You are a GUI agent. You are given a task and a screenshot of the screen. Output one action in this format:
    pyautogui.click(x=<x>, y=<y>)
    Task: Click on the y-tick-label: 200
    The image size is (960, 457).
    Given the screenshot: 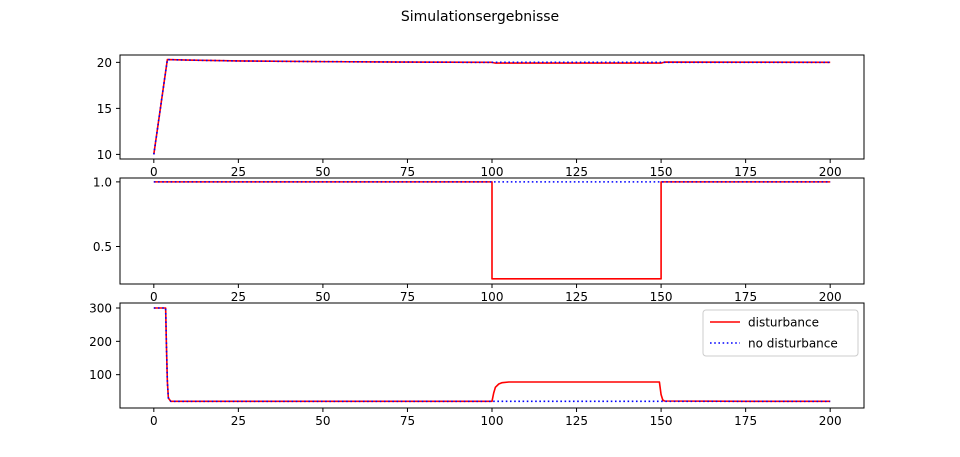 What is the action you would take?
    pyautogui.click(x=100, y=342)
    